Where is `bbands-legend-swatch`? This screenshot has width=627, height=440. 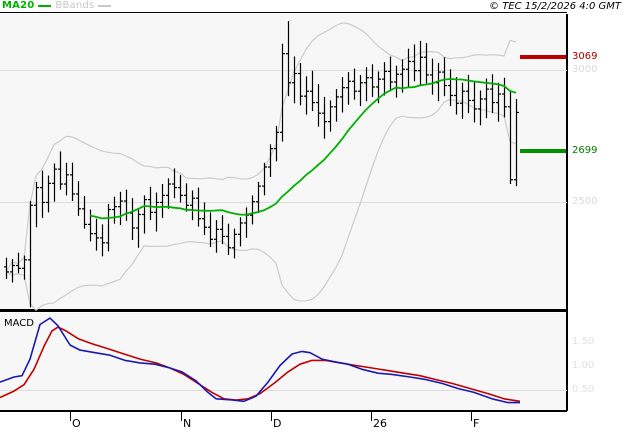 bbands-legend-swatch is located at coordinates (105, 6).